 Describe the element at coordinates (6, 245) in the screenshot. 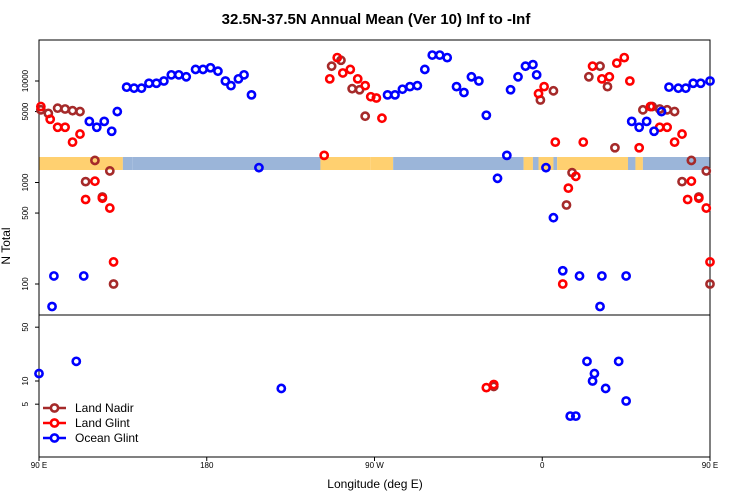

I see `y-axis-label: N Total` at that location.